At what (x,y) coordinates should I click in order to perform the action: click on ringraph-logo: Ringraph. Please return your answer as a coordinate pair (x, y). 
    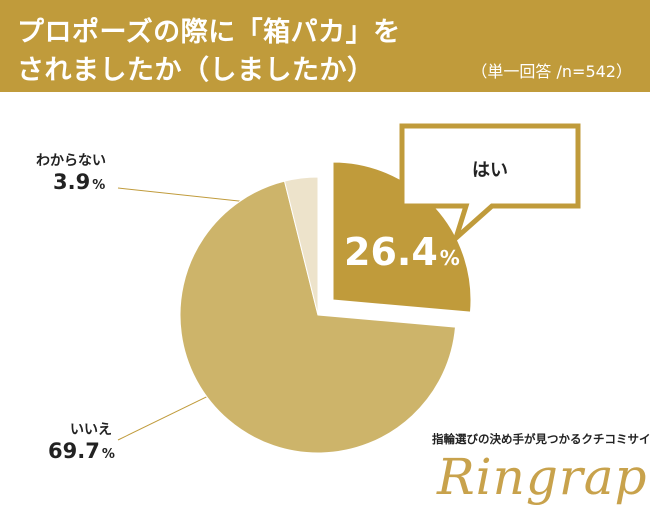
    Looking at the image, I should click on (543, 477).